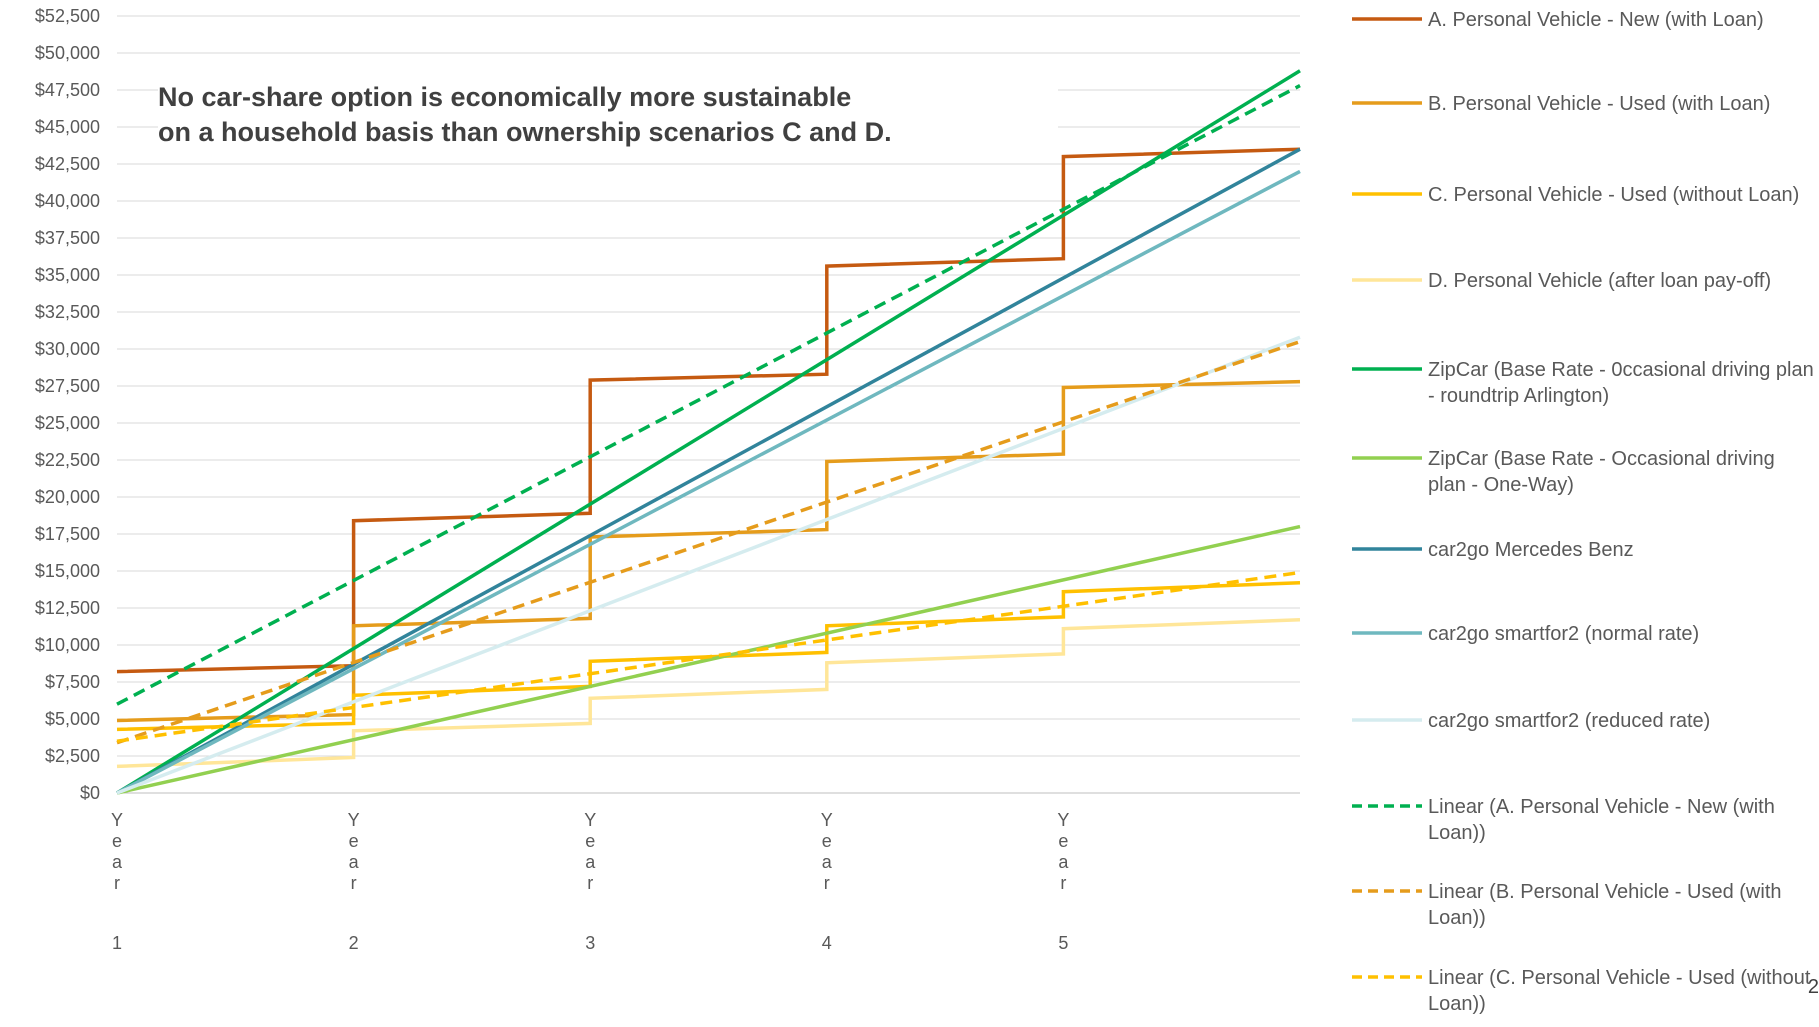  What do you see at coordinates (72, 719) in the screenshot?
I see `y-tick-label: $5,000` at bounding box center [72, 719].